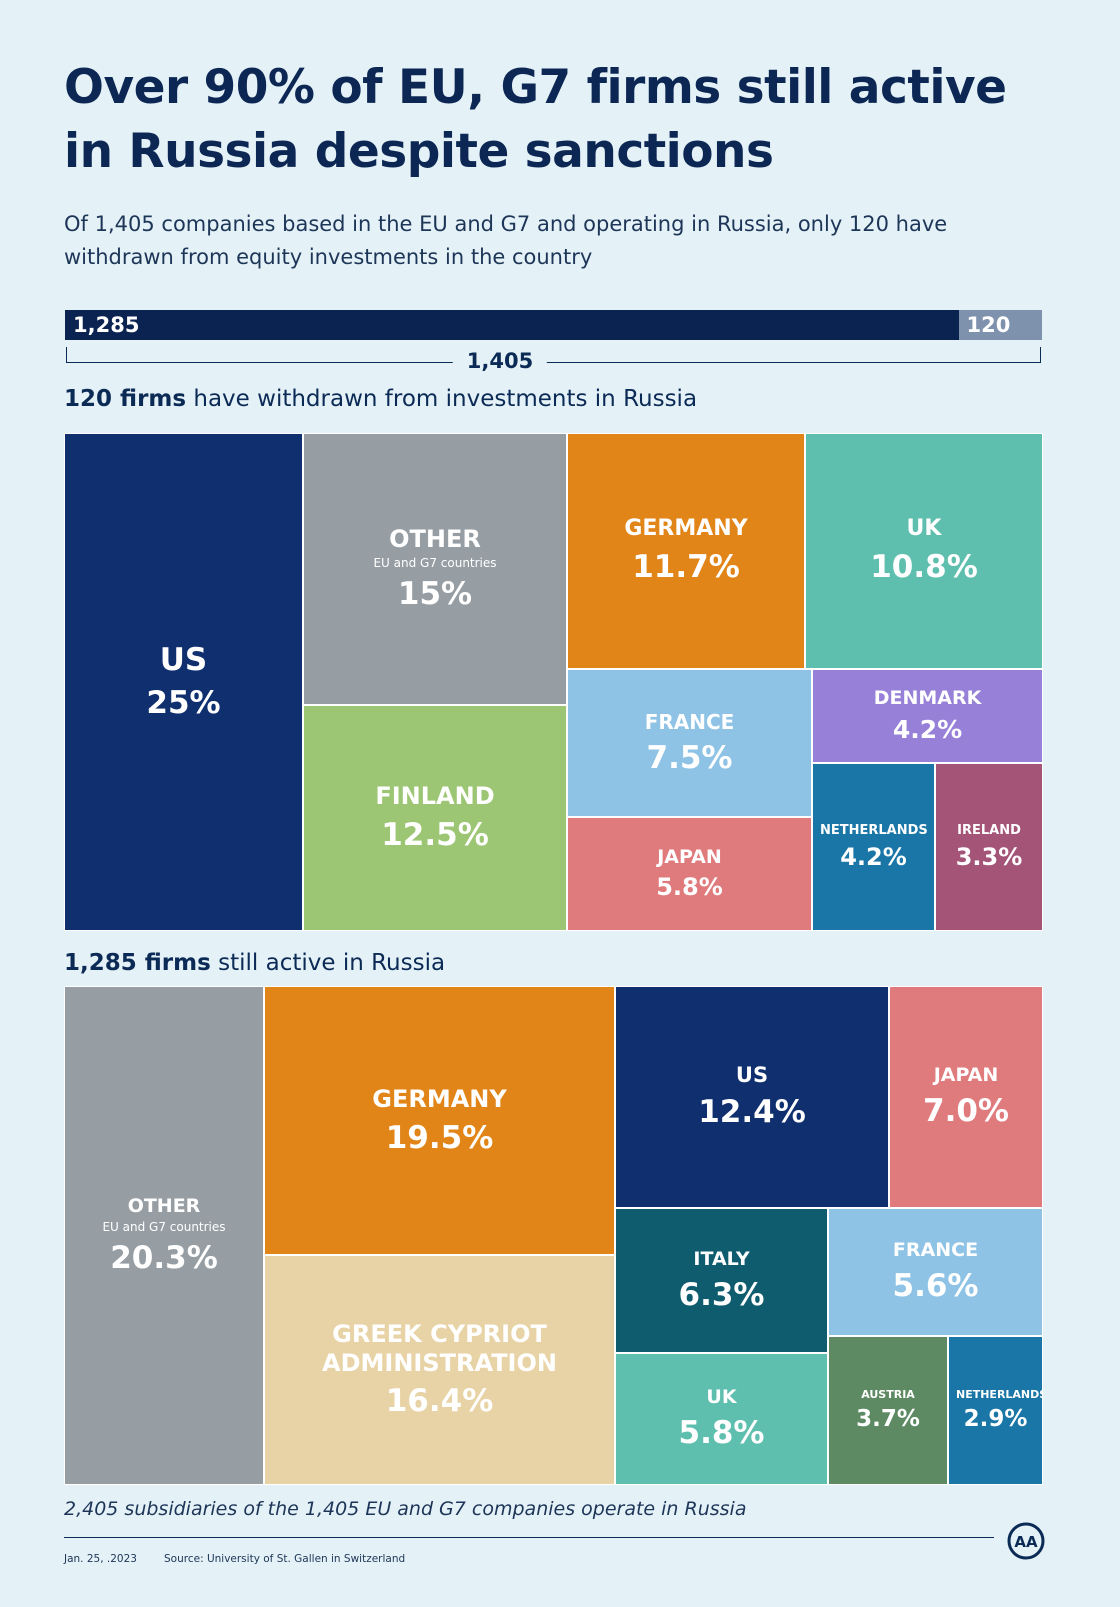 Image resolution: width=1120 pixels, height=1607 pixels. I want to click on publish-date: Jan. 25, .2023, so click(100, 1559).